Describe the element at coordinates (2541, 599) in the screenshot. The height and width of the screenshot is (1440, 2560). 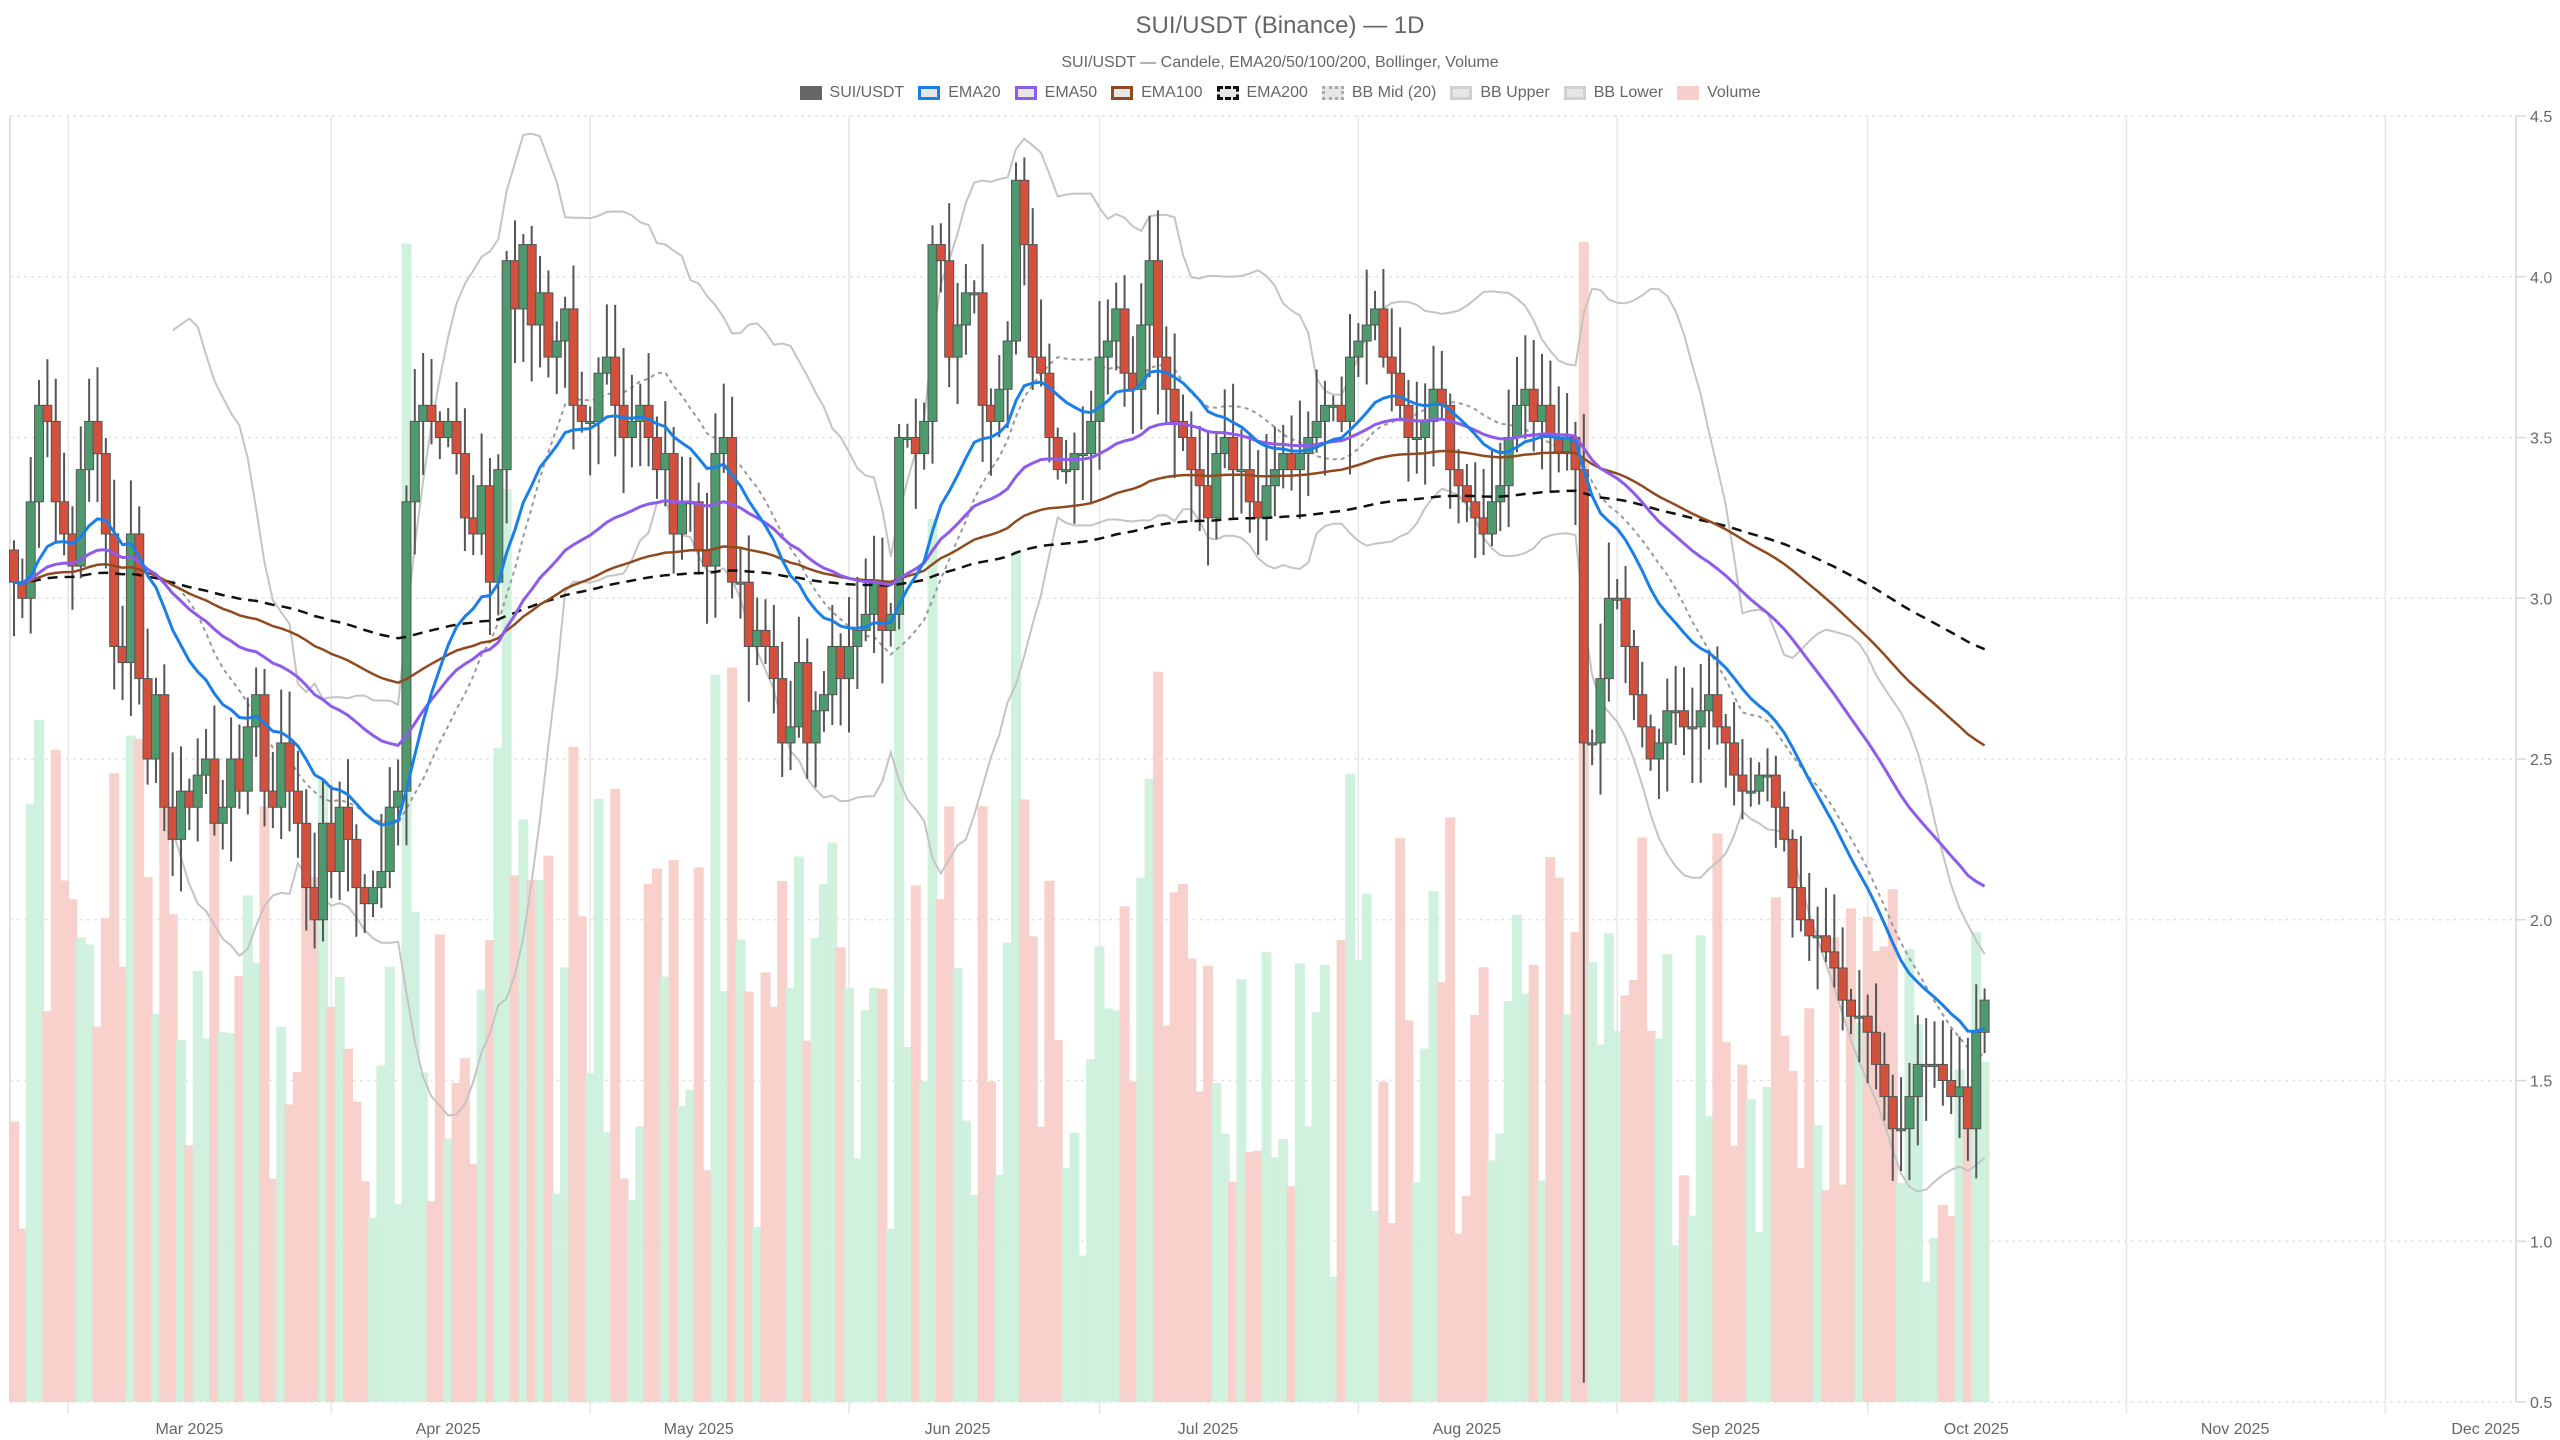
I see `y-tick-label: 3.0` at that location.